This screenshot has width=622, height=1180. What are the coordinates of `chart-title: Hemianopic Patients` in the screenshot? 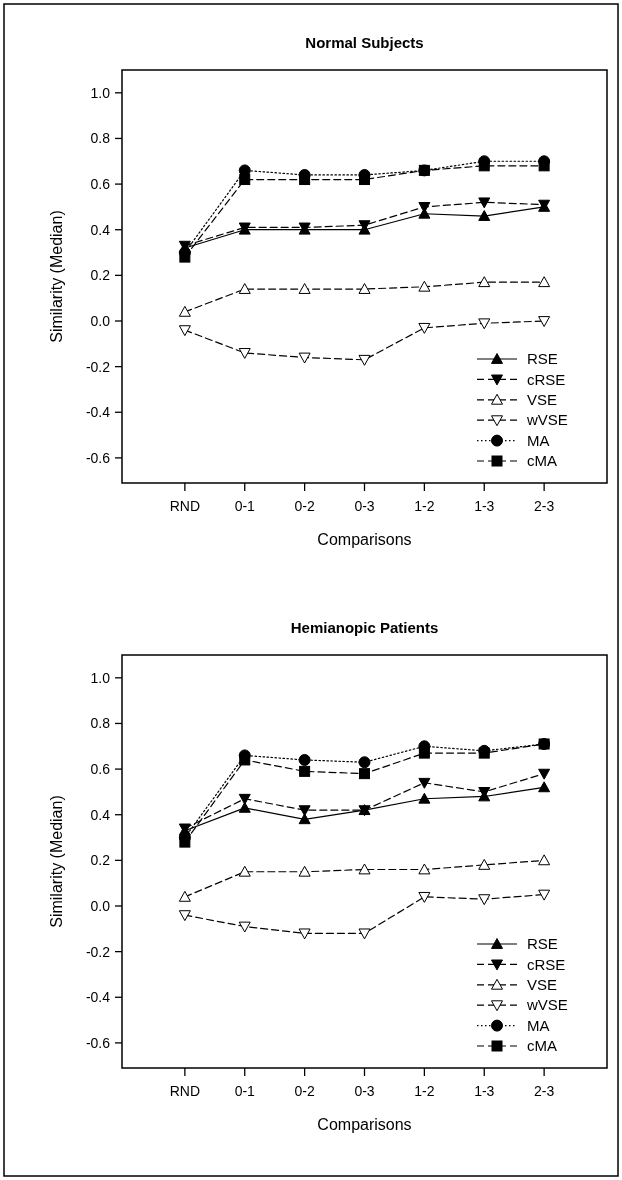 It's located at (364, 627).